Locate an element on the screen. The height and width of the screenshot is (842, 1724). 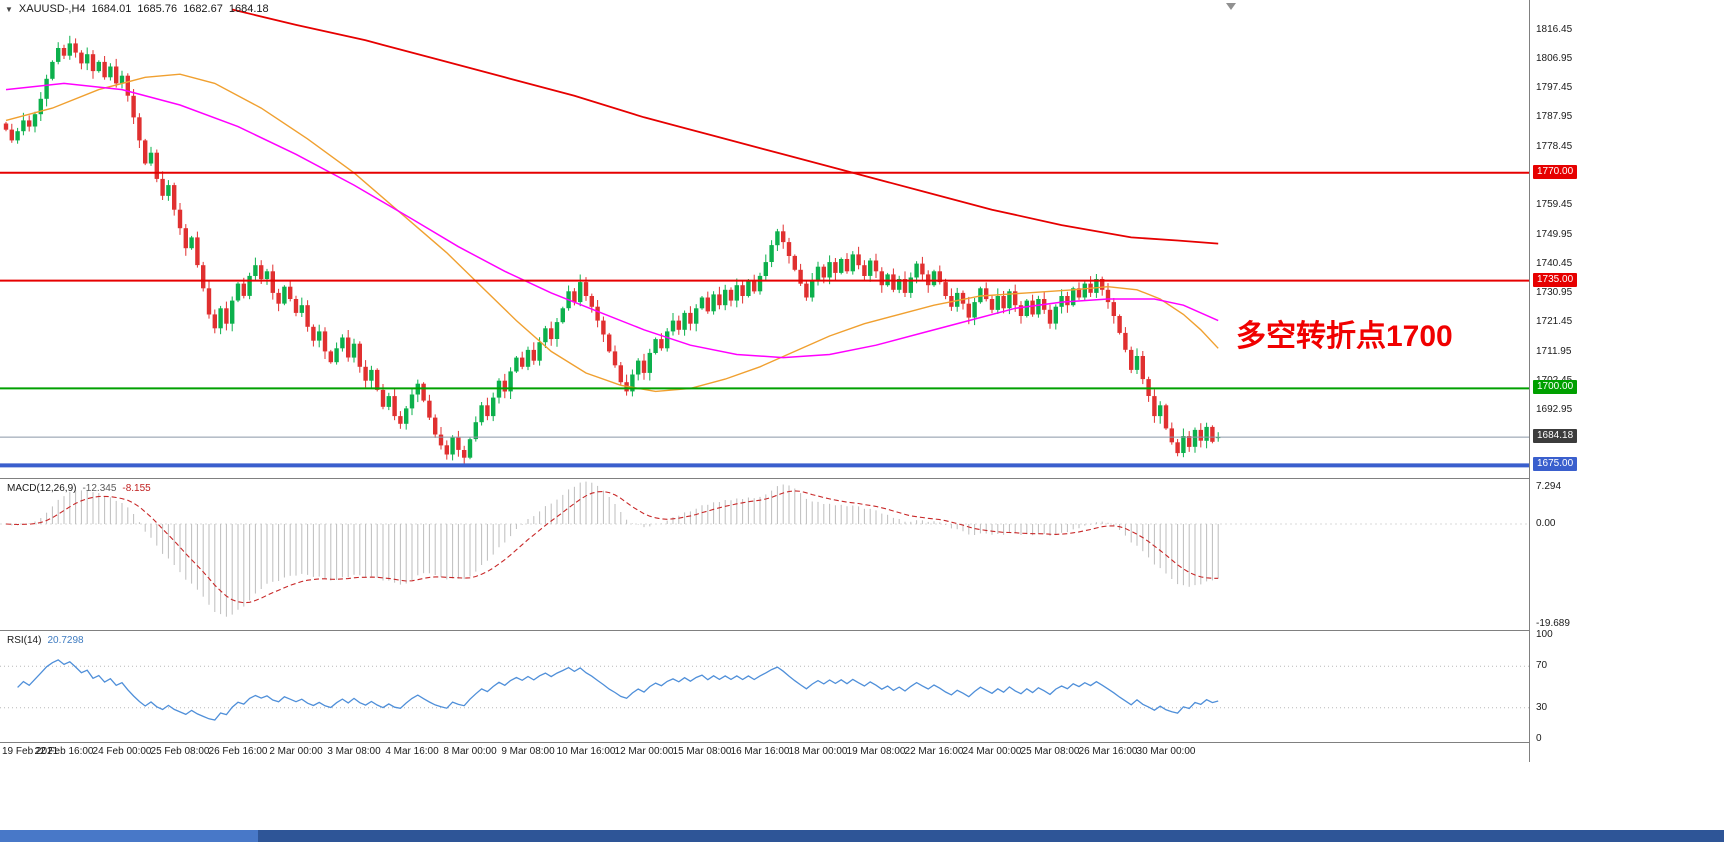
ohlc-high-value: 1685.76 is located at coordinates (157, 9).